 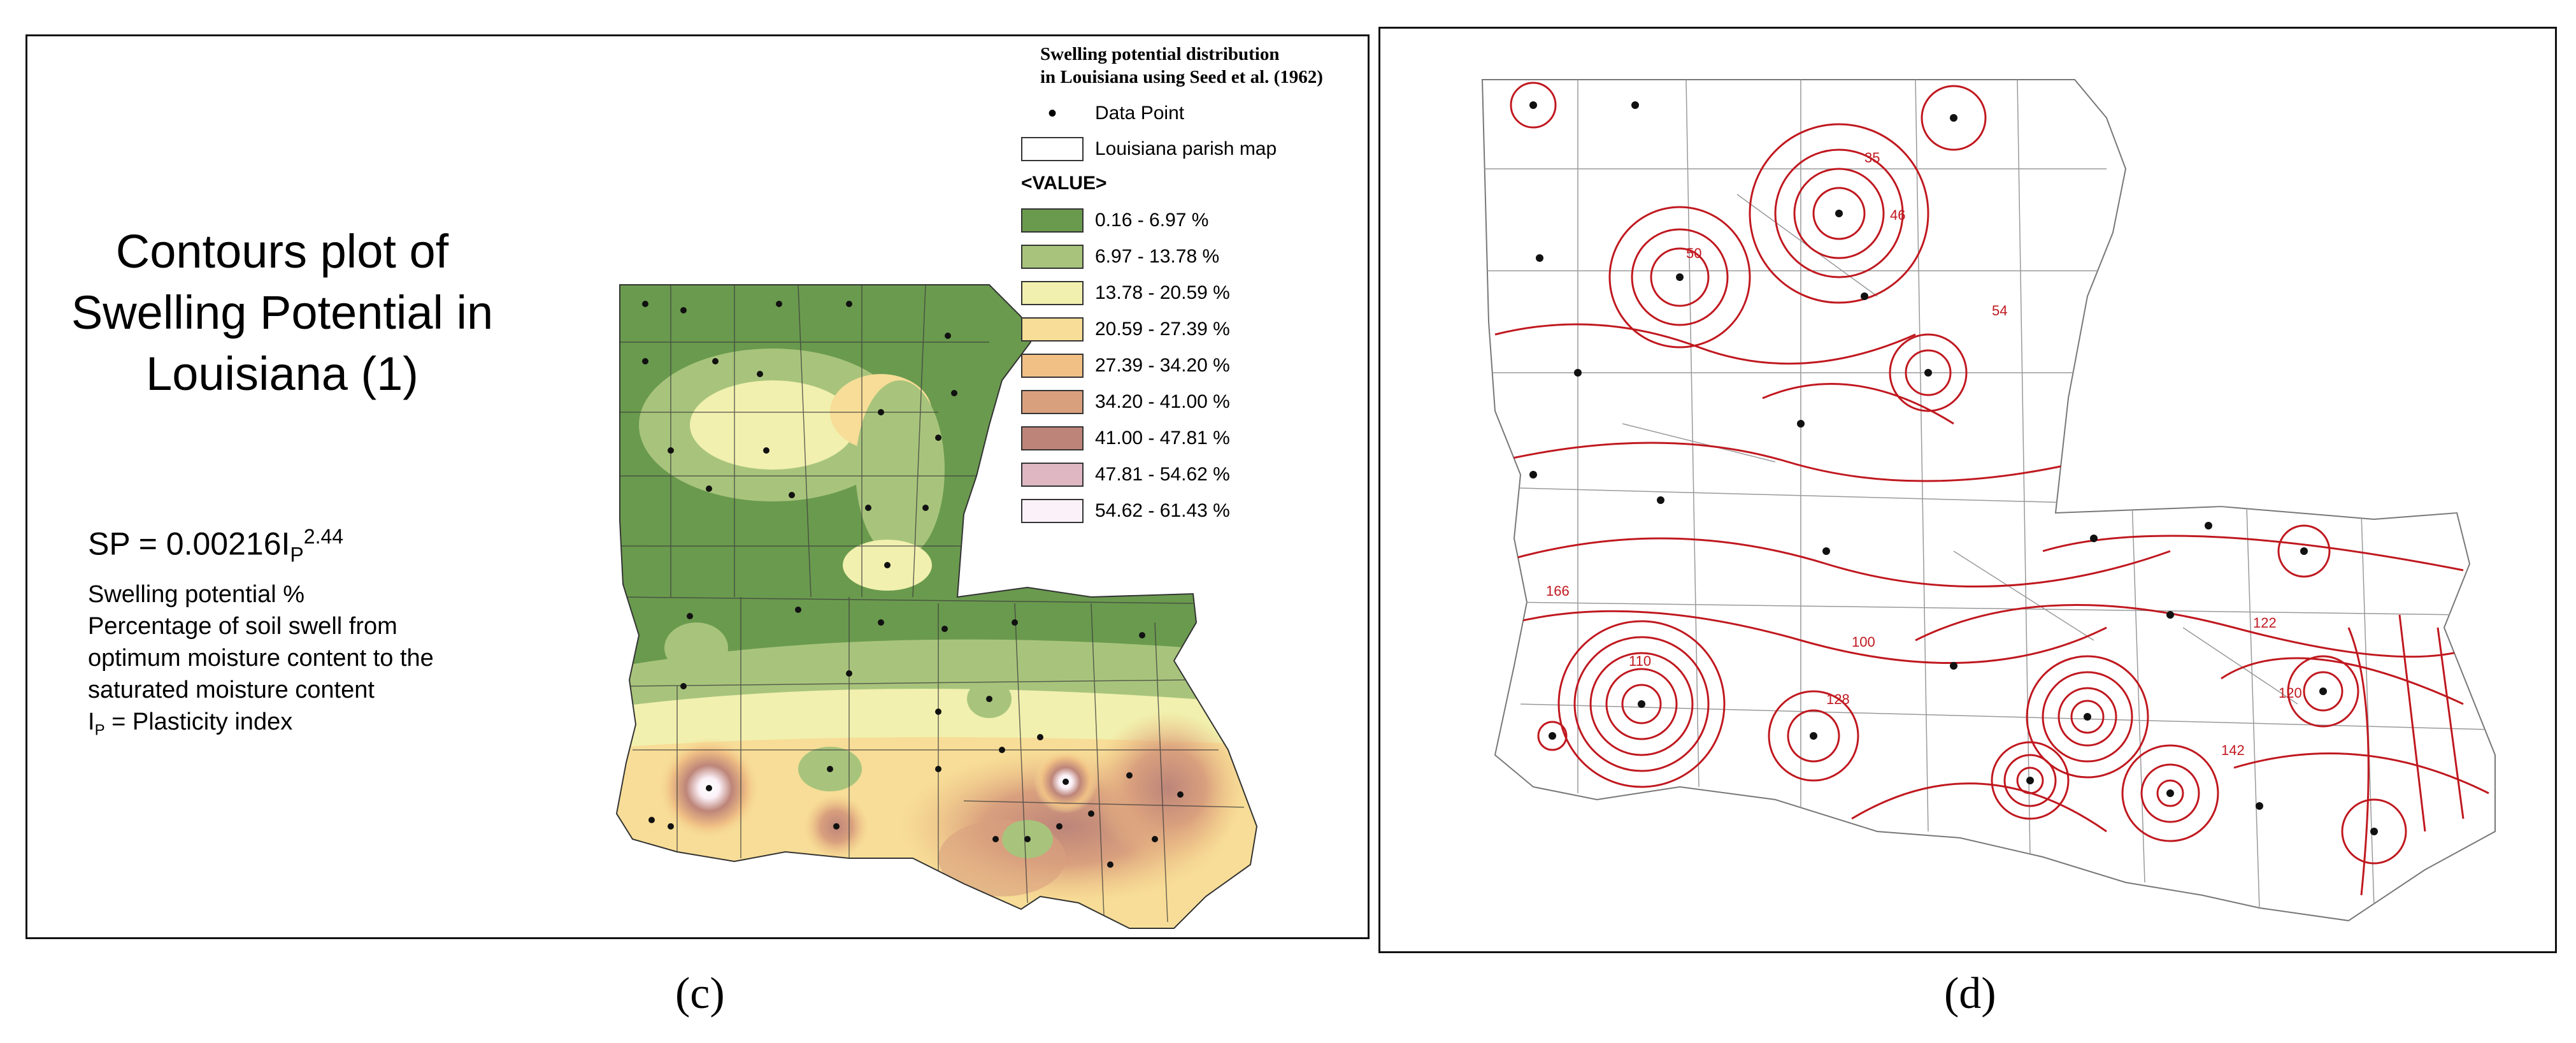 What do you see at coordinates (1102, 113) in the screenshot?
I see `legend-data-point: • Data Point` at bounding box center [1102, 113].